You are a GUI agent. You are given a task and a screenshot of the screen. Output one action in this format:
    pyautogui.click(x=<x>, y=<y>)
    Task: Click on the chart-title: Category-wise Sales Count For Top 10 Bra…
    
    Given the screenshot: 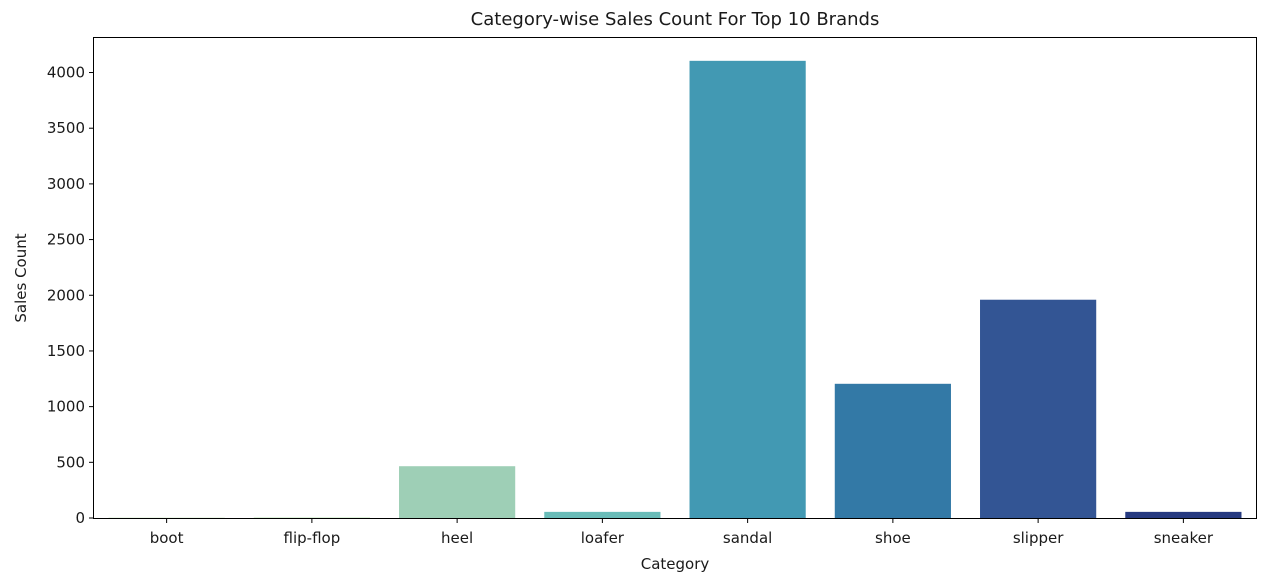 What is the action you would take?
    pyautogui.click(x=675, y=19)
    